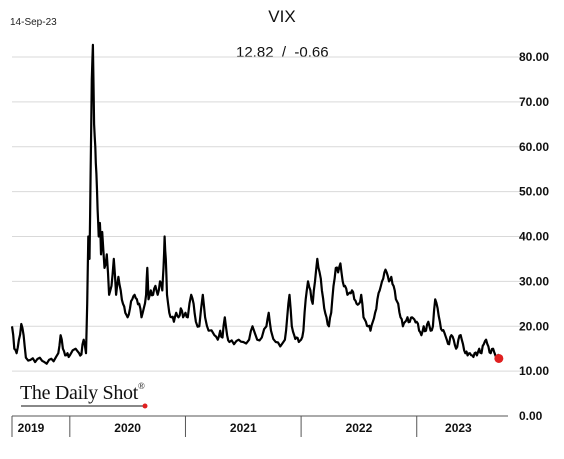 This screenshot has width=564, height=459. I want to click on axes, so click(259, 426).